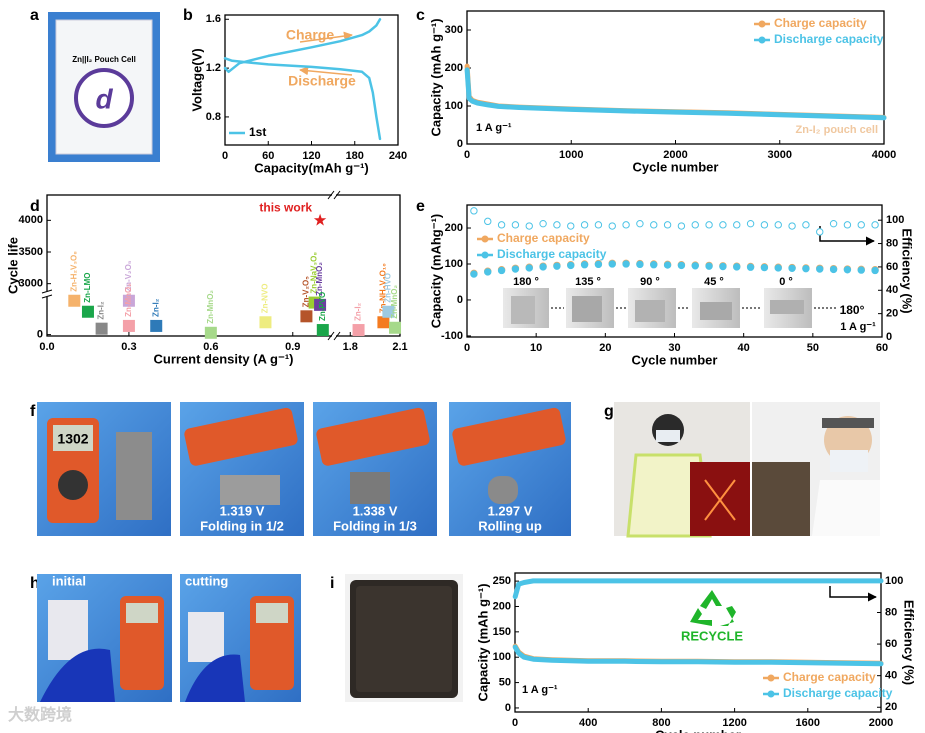 The image size is (925, 733). Describe the element at coordinates (510, 525) in the screenshot. I see `state-caption: Rolling up` at that location.